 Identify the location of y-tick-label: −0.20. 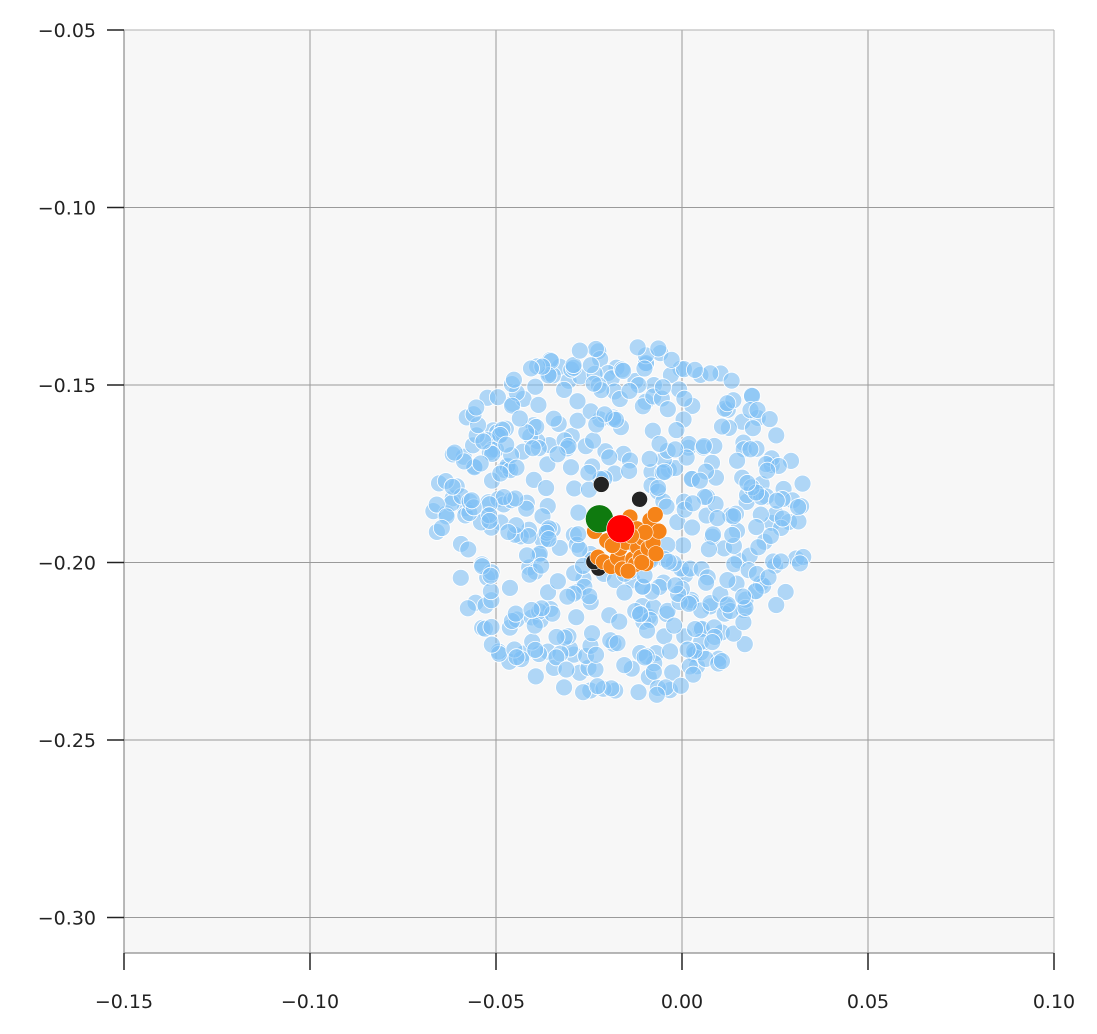
(67, 564).